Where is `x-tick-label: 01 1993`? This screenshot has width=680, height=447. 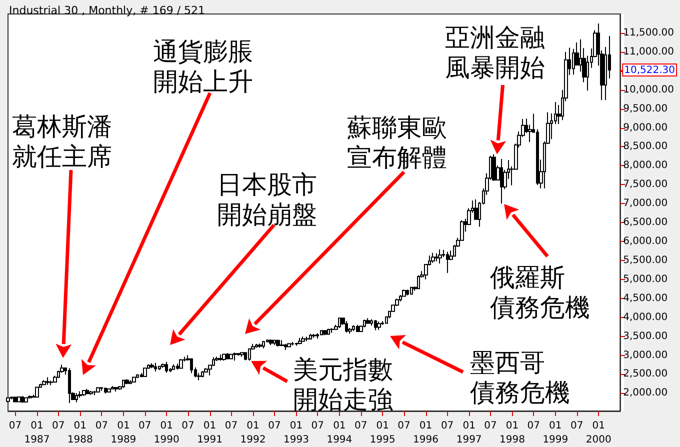 x-tick-label: 01 1993 is located at coordinates (296, 433).